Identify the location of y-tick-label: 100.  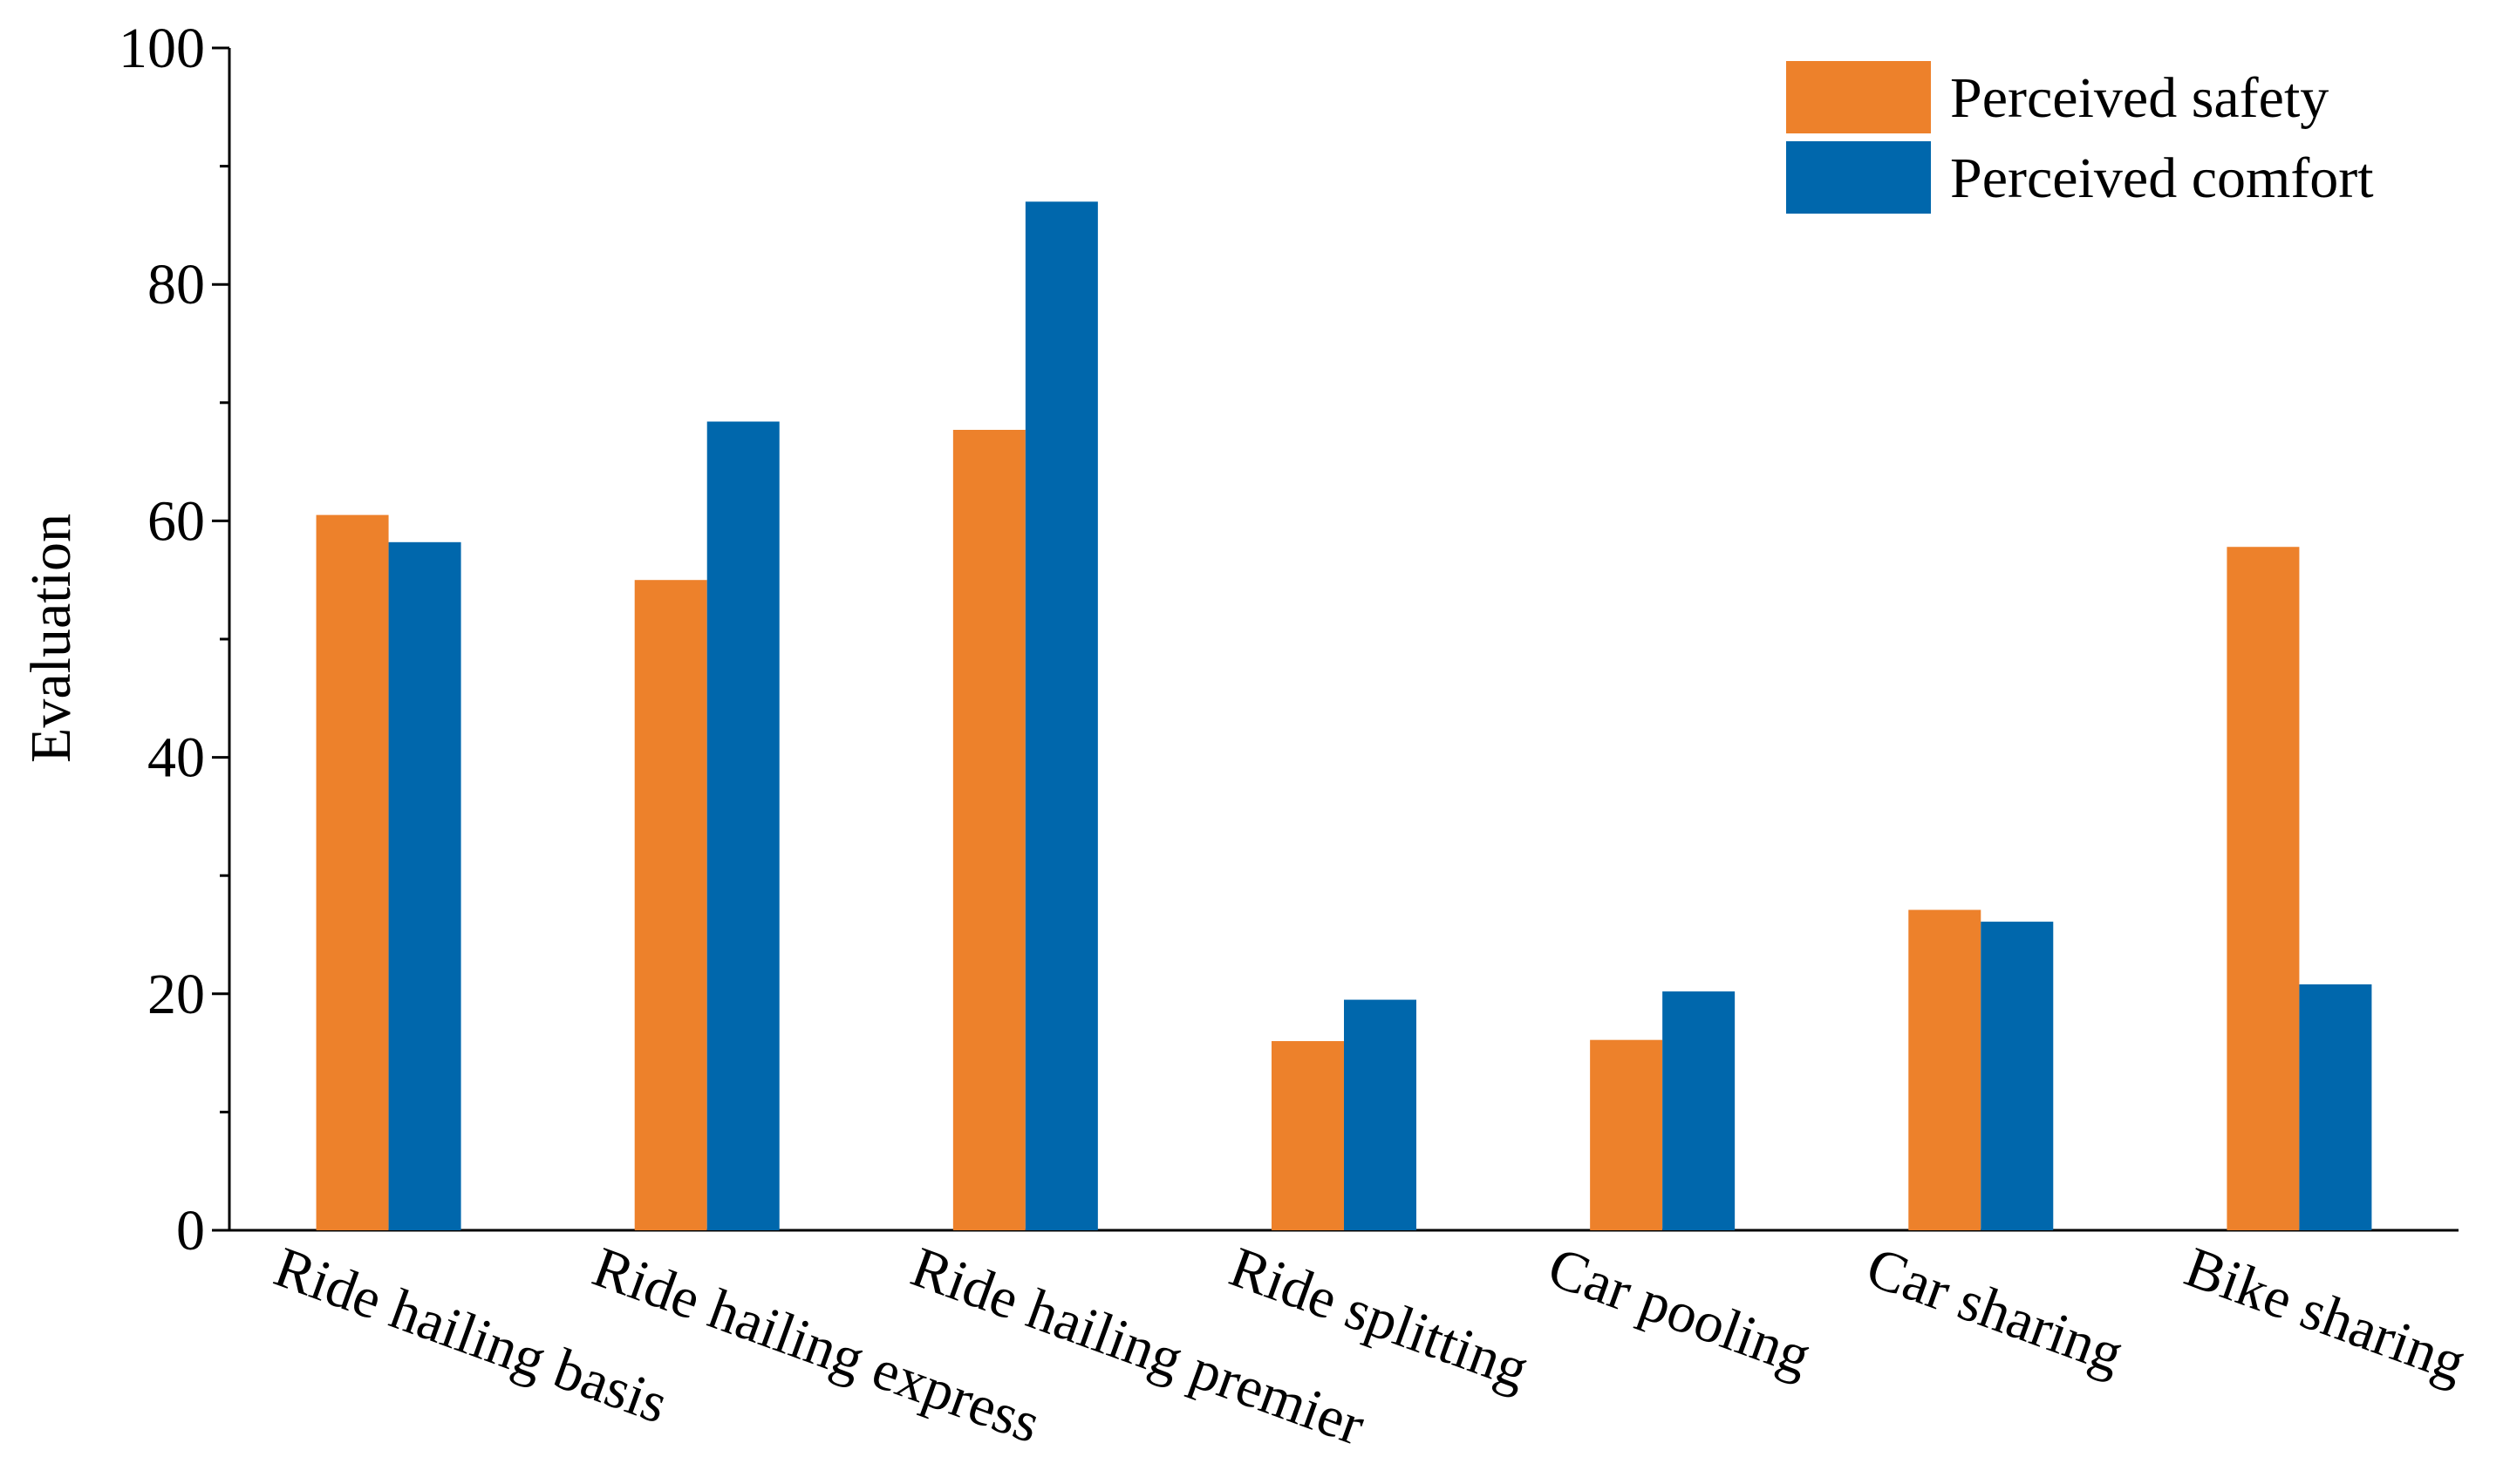
(162, 48).